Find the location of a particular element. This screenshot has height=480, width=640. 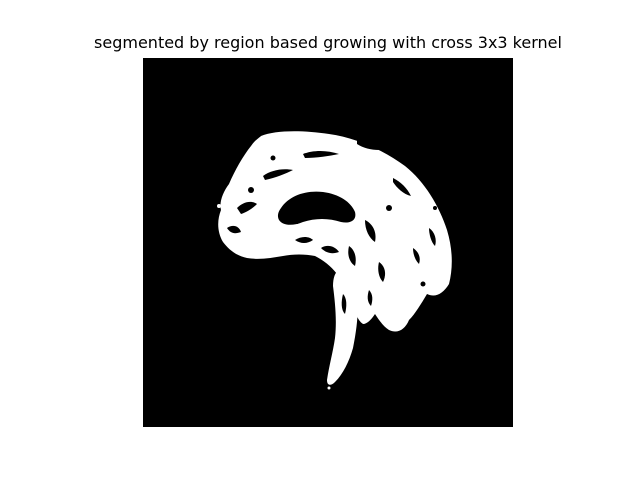

brainstem-mask is located at coordinates (342, 327).